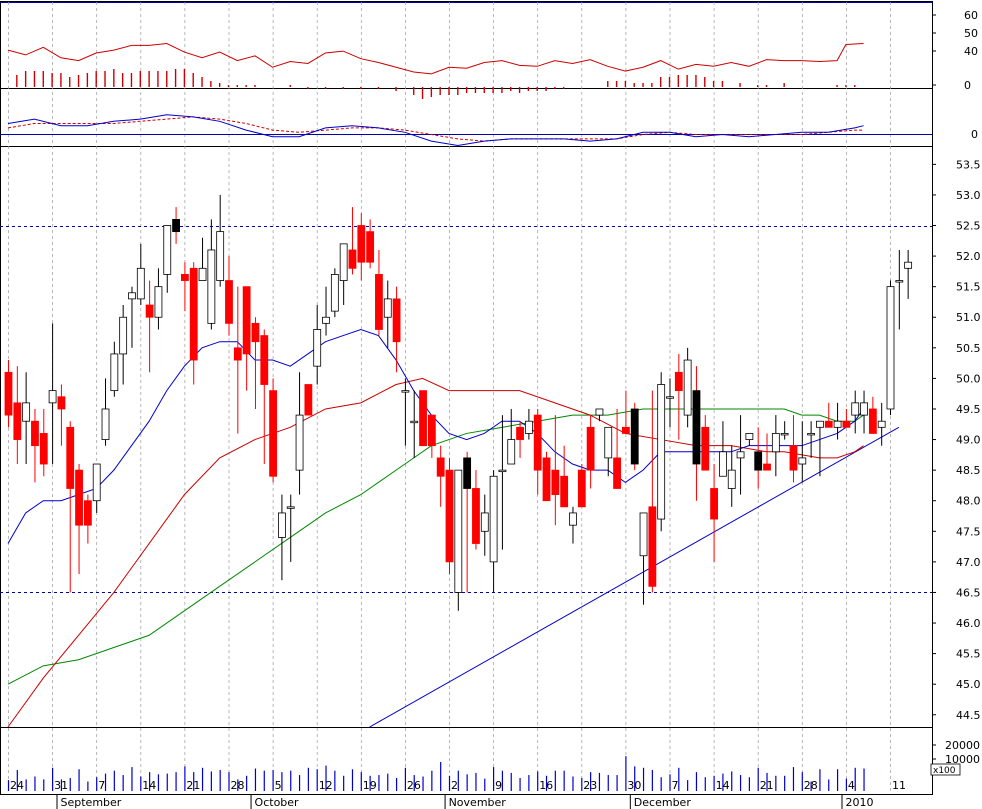  What do you see at coordinates (971, 51) in the screenshot?
I see `osc-tick-label-2: 40` at bounding box center [971, 51].